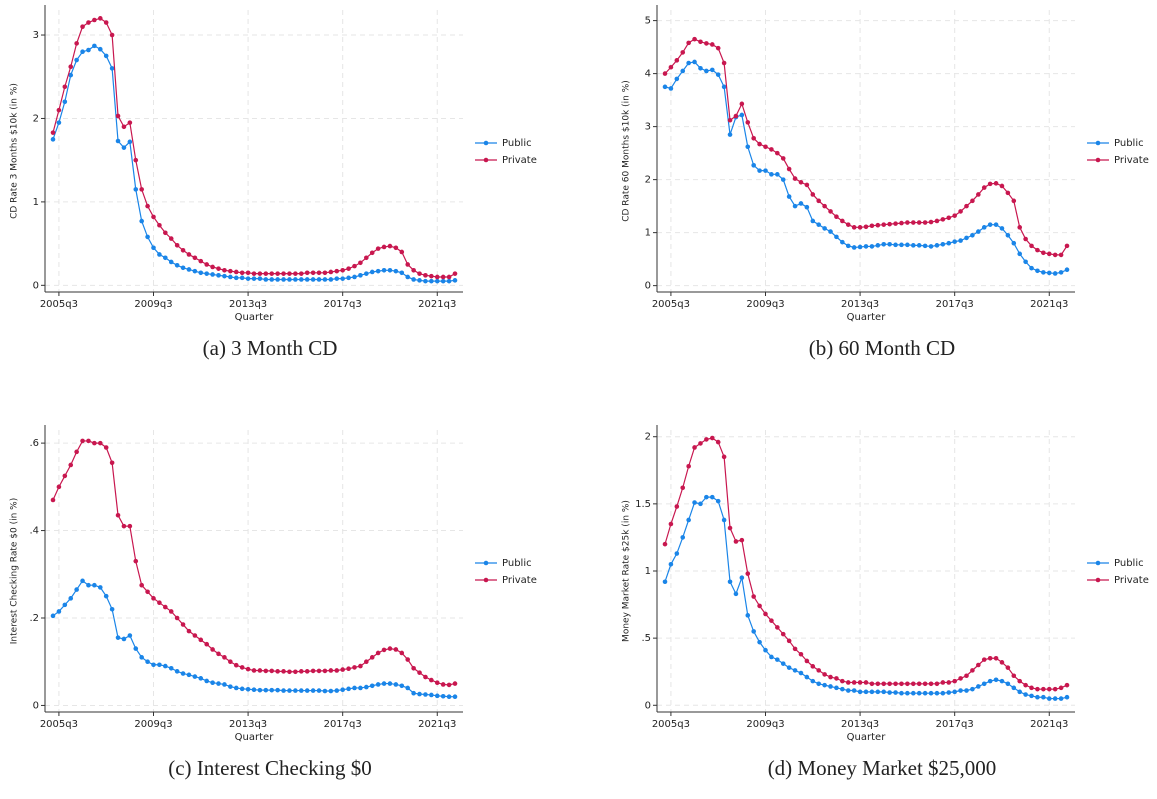 This screenshot has height=799, width=1157. I want to click on x-tick-label: 2009q3, so click(153, 724).